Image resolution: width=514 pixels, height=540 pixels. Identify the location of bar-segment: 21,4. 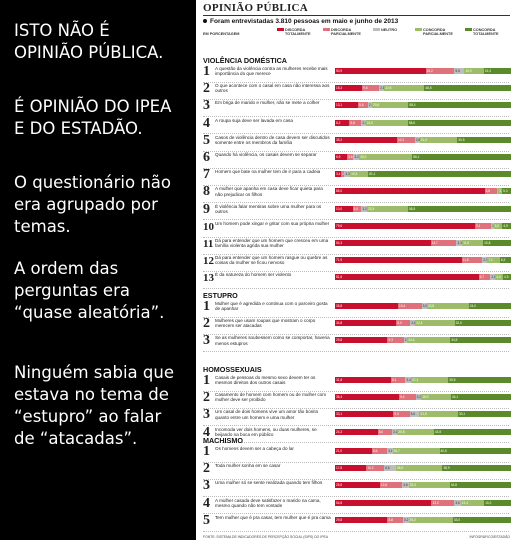
(438, 139).